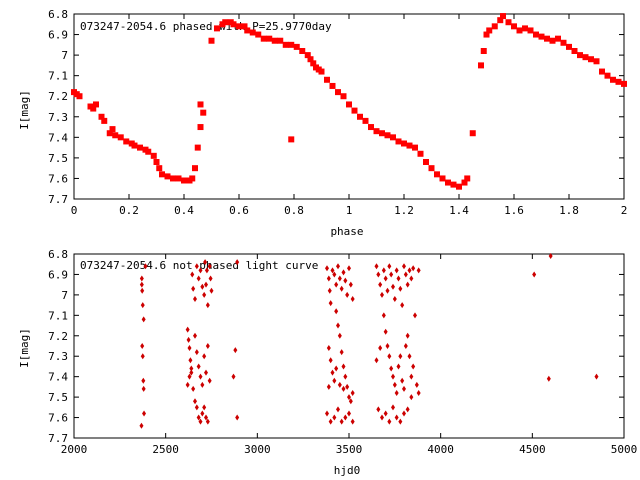 Image resolution: width=640 pixels, height=480 pixels. What do you see at coordinates (58, 178) in the screenshot?
I see `phased-ytick-label: 7.6` at bounding box center [58, 178].